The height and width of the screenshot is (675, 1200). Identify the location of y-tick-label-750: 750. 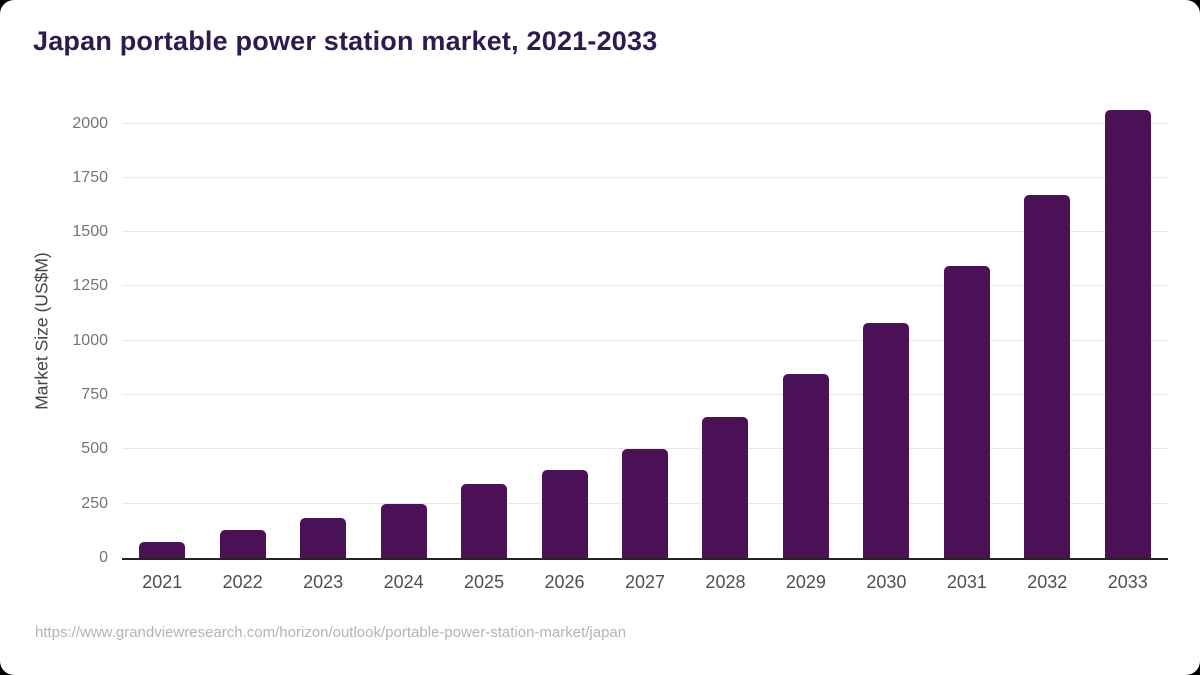
(94, 395).